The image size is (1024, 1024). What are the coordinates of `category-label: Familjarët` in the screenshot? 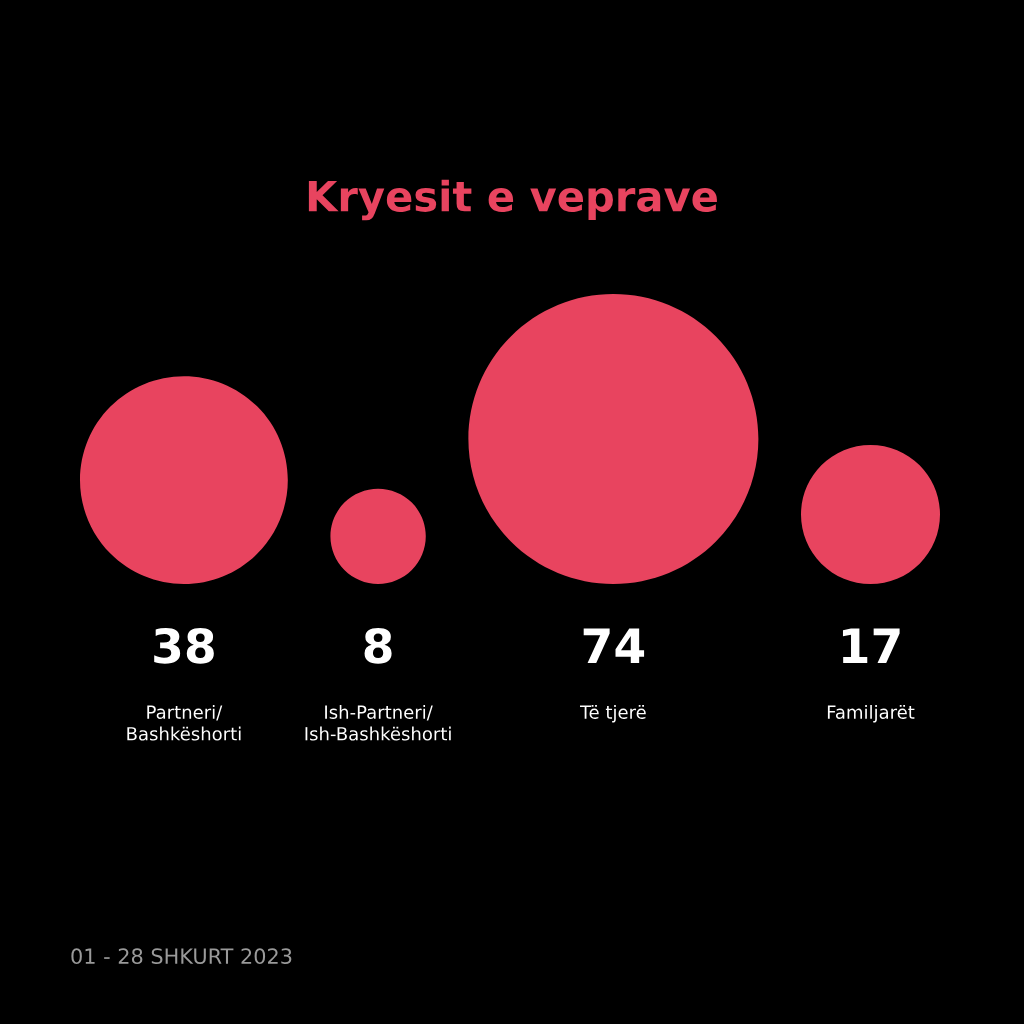 It's located at (871, 714).